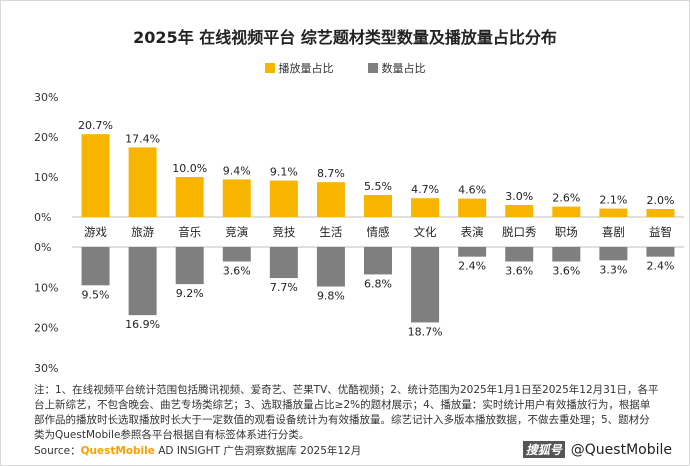 This screenshot has height=466, width=690. What do you see at coordinates (331, 296) in the screenshot?
I see `data-label-count: 9.8%` at bounding box center [331, 296].